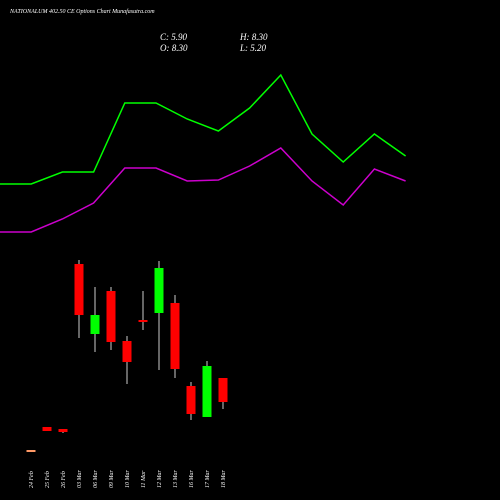 The width and height of the screenshot is (500, 500). Describe the element at coordinates (80, 479) in the screenshot. I see `x-tick-label: 03 Mar` at that location.